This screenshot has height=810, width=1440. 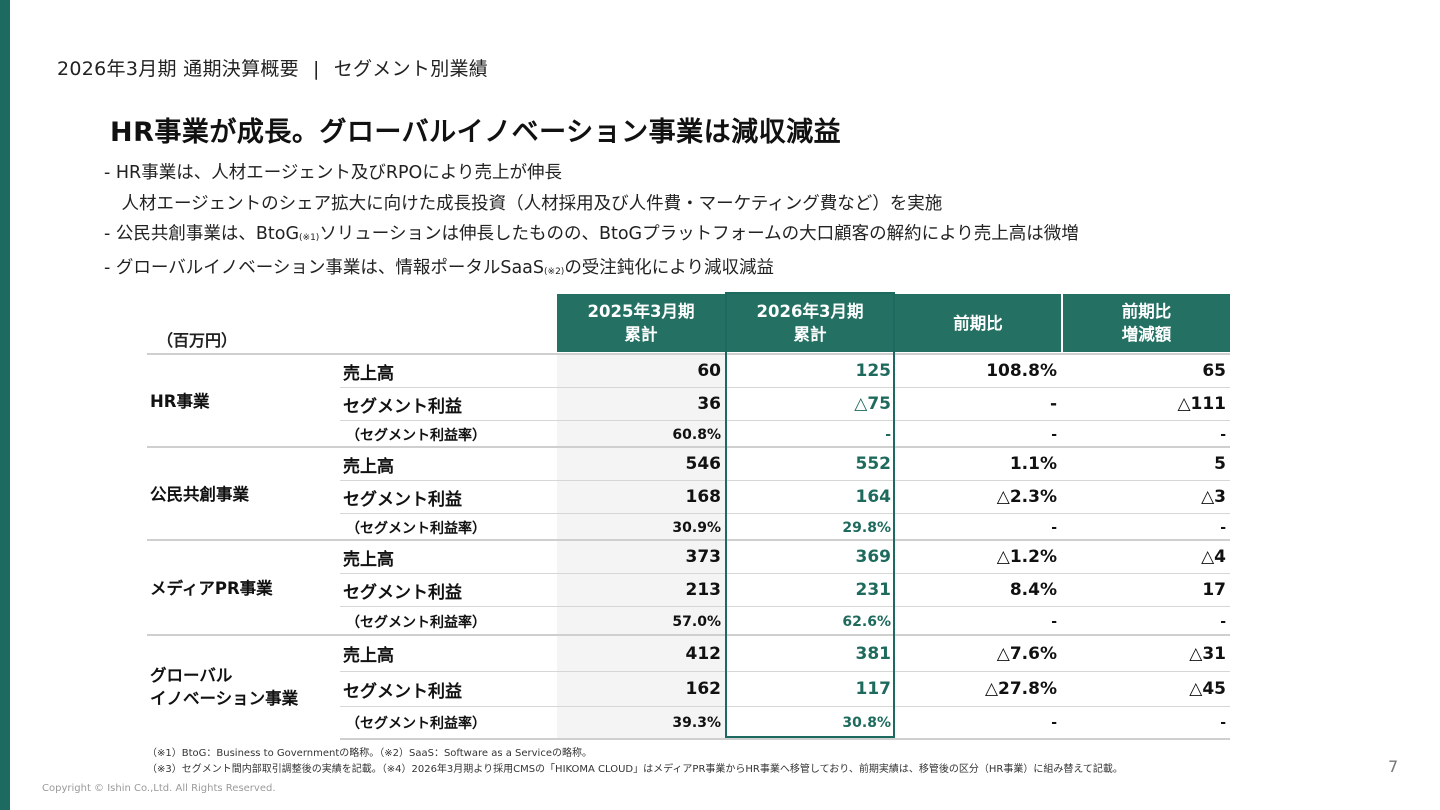 I want to click on table-row: 売上高 546 552 1.1% 5, so click(x=785, y=464).